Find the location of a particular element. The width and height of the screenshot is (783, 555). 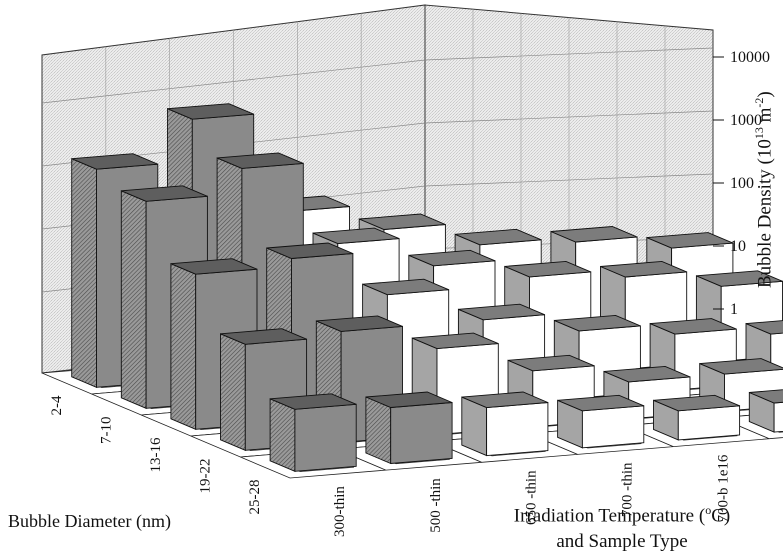

y-axis-label: Bubble Diameter (nm) is located at coordinates (89, 521).